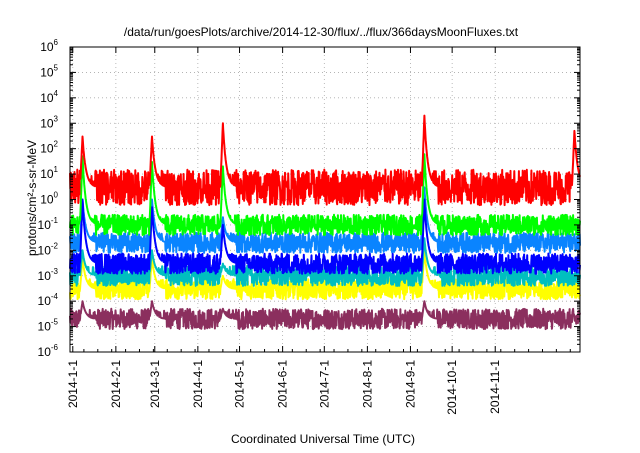 Image resolution: width=640 pixels, height=453 pixels. I want to click on y-axis-label-text: protons/cm²-s-sr-MeV, so click(32, 198).